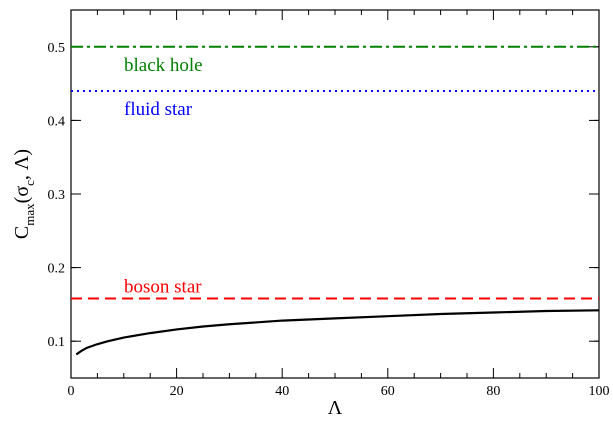 This screenshot has width=613, height=421. I want to click on annotations: black hole fluid star boson star, so click(163, 176).